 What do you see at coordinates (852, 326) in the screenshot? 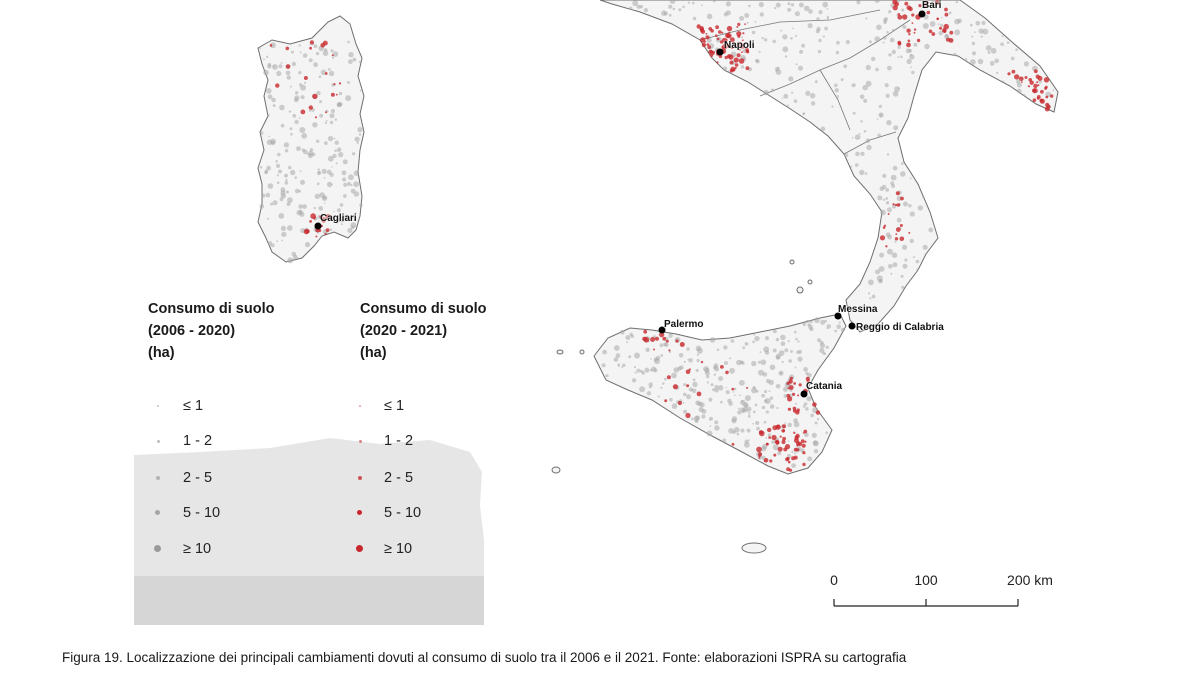
I see `city-marker-reggio` at bounding box center [852, 326].